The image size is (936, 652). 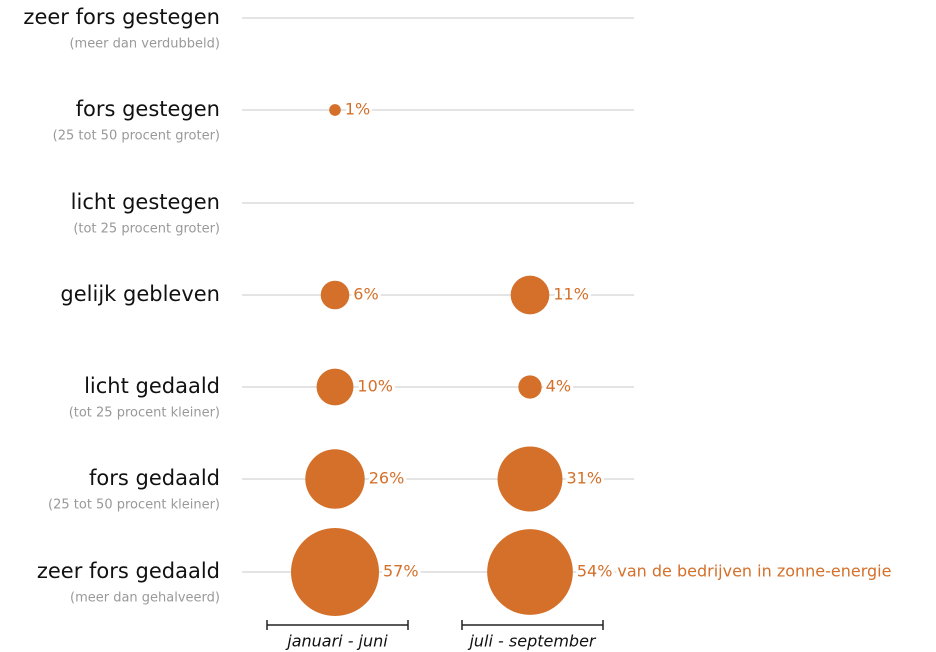 What do you see at coordinates (136, 136) in the screenshot?
I see `category-sublabel: (25 tot 50 procent groter)` at bounding box center [136, 136].